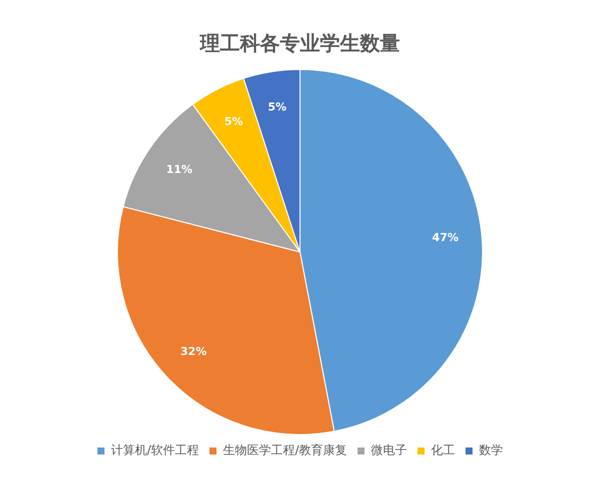  What do you see at coordinates (299, 43) in the screenshot?
I see `chart-title: 理工科各专业学生数量` at bounding box center [299, 43].